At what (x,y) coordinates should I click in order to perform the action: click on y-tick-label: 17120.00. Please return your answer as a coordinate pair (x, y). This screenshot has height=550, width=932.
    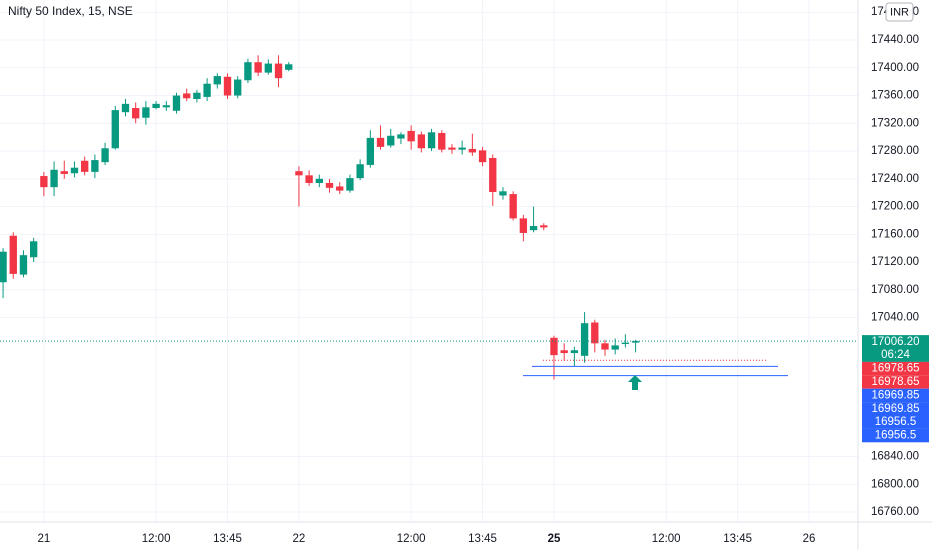
    Looking at the image, I should click on (895, 262).